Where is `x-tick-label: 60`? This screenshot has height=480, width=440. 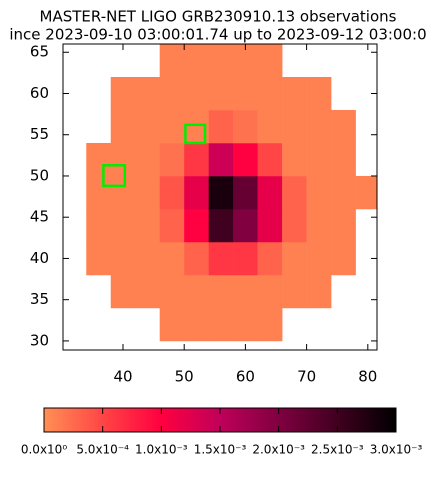 x-tick-label: 60 is located at coordinates (245, 377).